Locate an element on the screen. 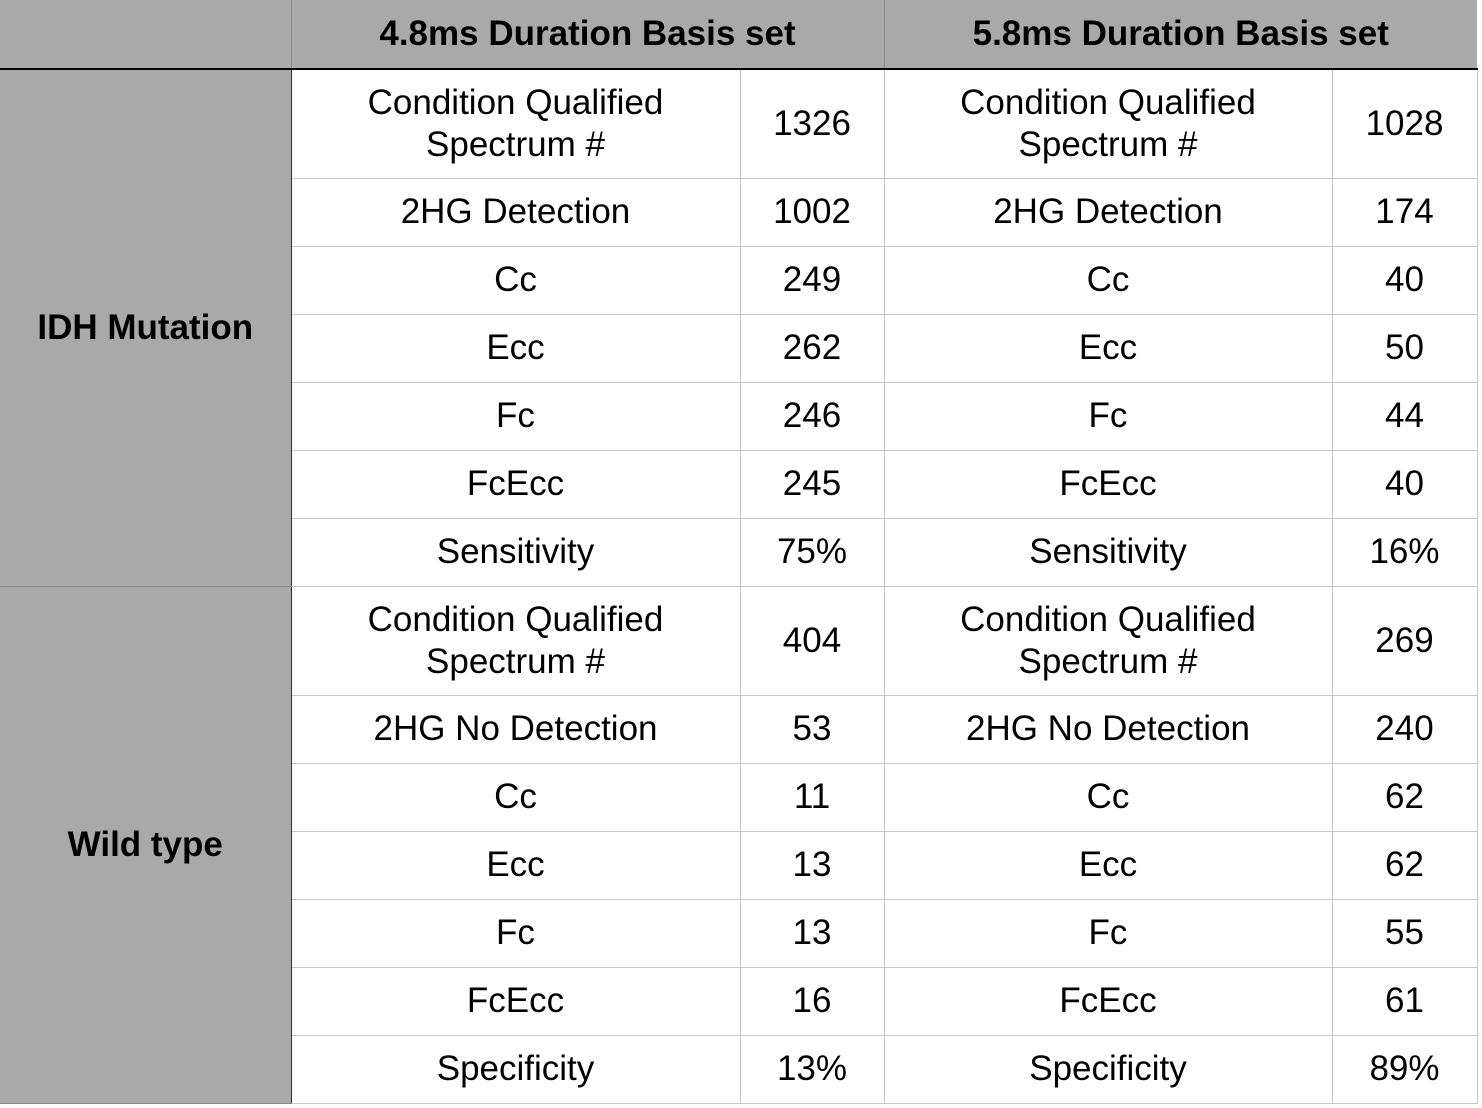 The width and height of the screenshot is (1482, 1108). metric-5-8ms: Specificity is located at coordinates (1108, 1069).